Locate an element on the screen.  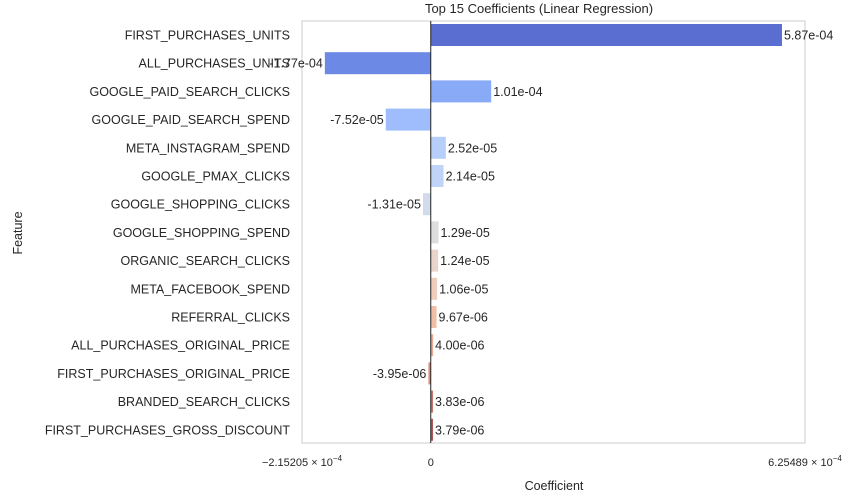
bar-referral-clicks is located at coordinates (433, 317).